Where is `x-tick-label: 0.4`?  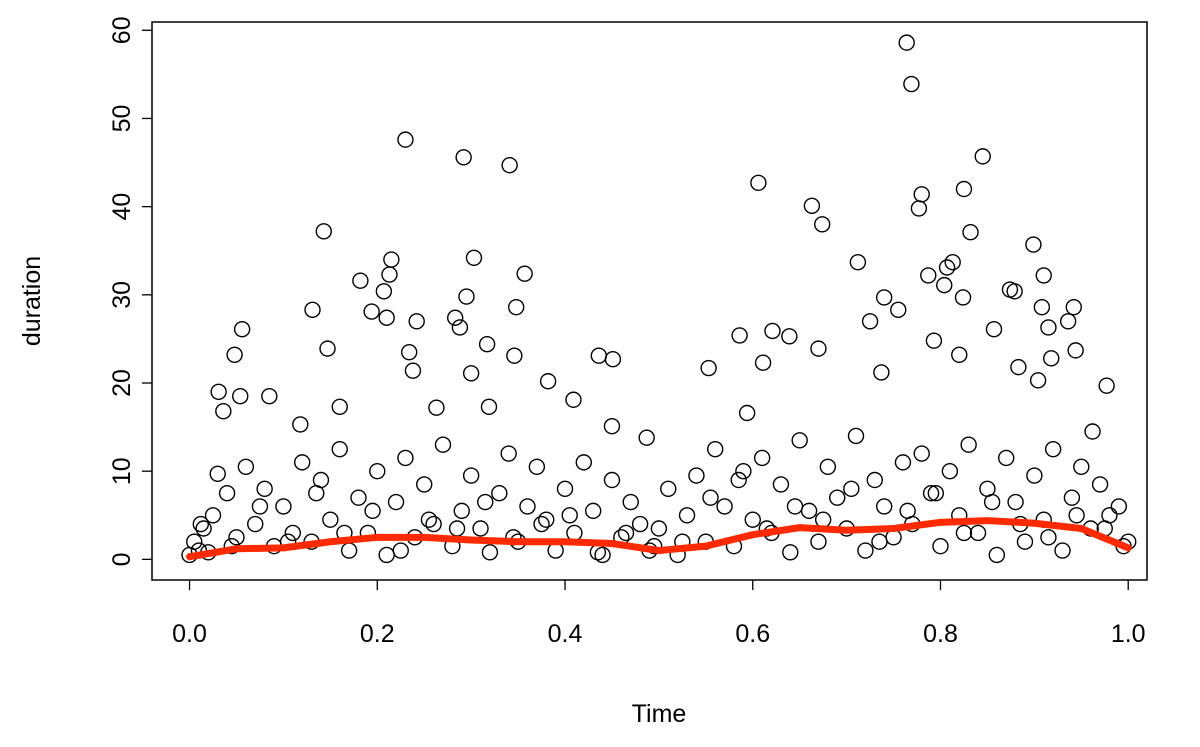 x-tick-label: 0.4 is located at coordinates (565, 634).